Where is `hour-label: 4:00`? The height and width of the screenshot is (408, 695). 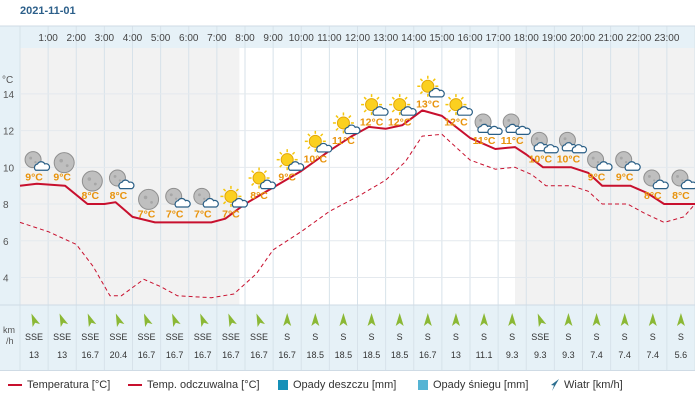 hour-label: 4:00 is located at coordinates (133, 38).